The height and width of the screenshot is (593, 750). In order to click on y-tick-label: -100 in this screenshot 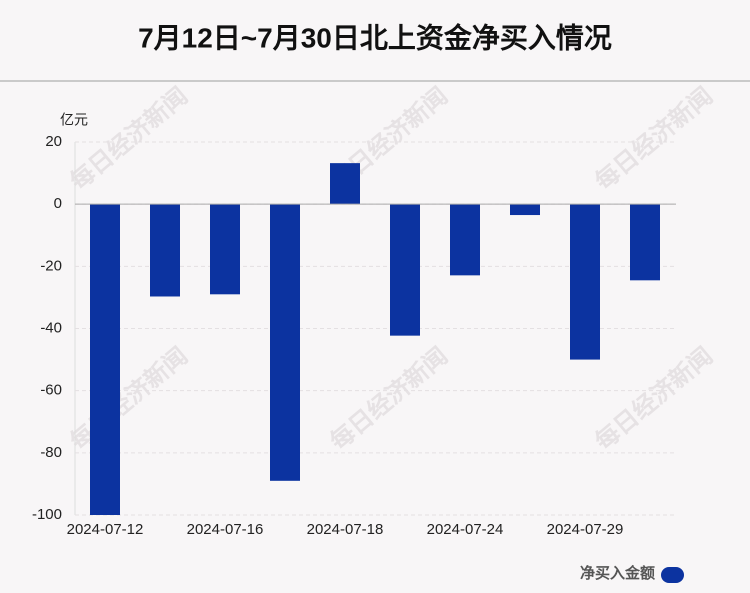, I will do `click(47, 514)`.